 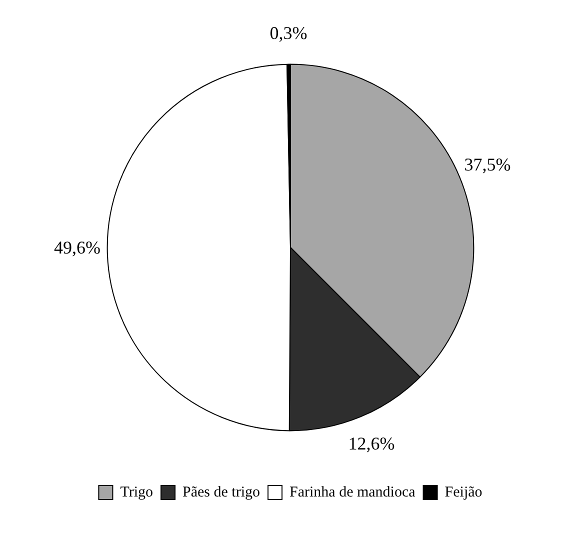 What do you see at coordinates (487, 164) in the screenshot?
I see `data-label: 37,5%` at bounding box center [487, 164].